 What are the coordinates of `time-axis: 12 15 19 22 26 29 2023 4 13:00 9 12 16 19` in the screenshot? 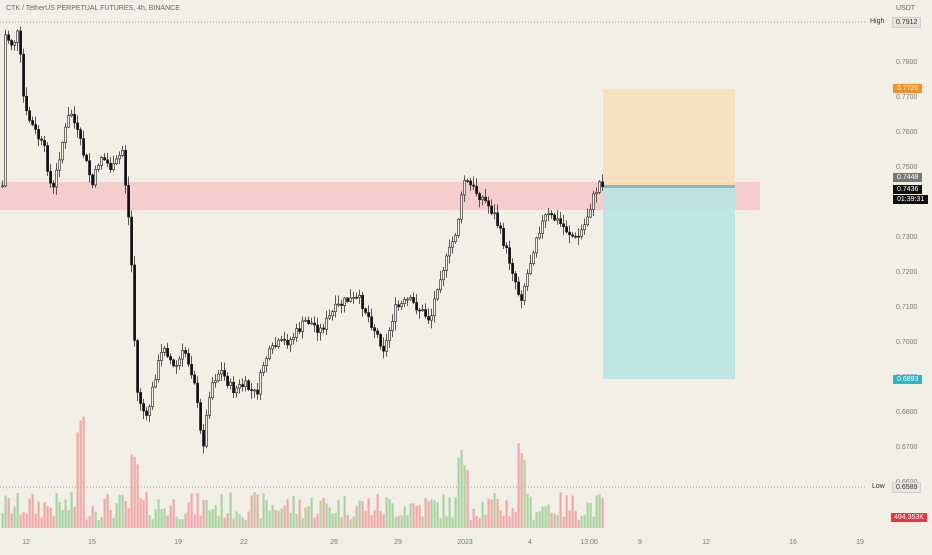 It's located at (443, 542).